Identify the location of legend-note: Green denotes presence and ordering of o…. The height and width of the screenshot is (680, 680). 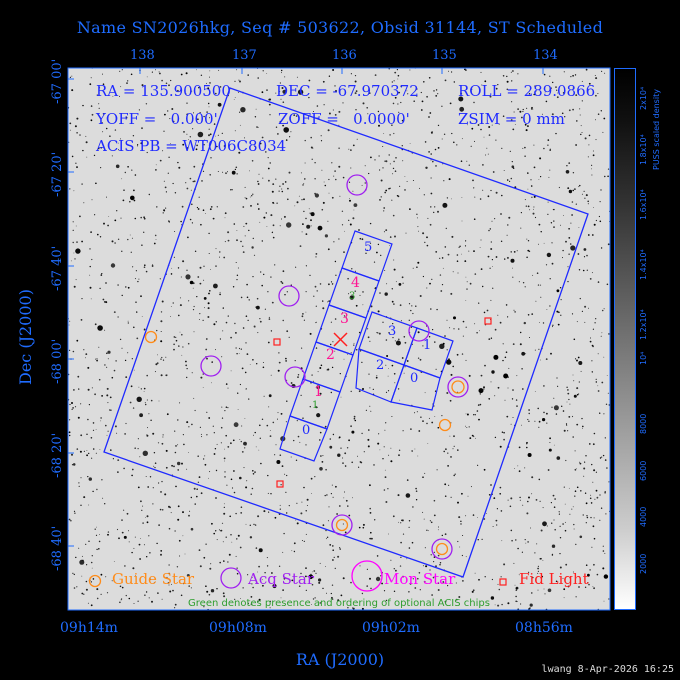
(339, 603).